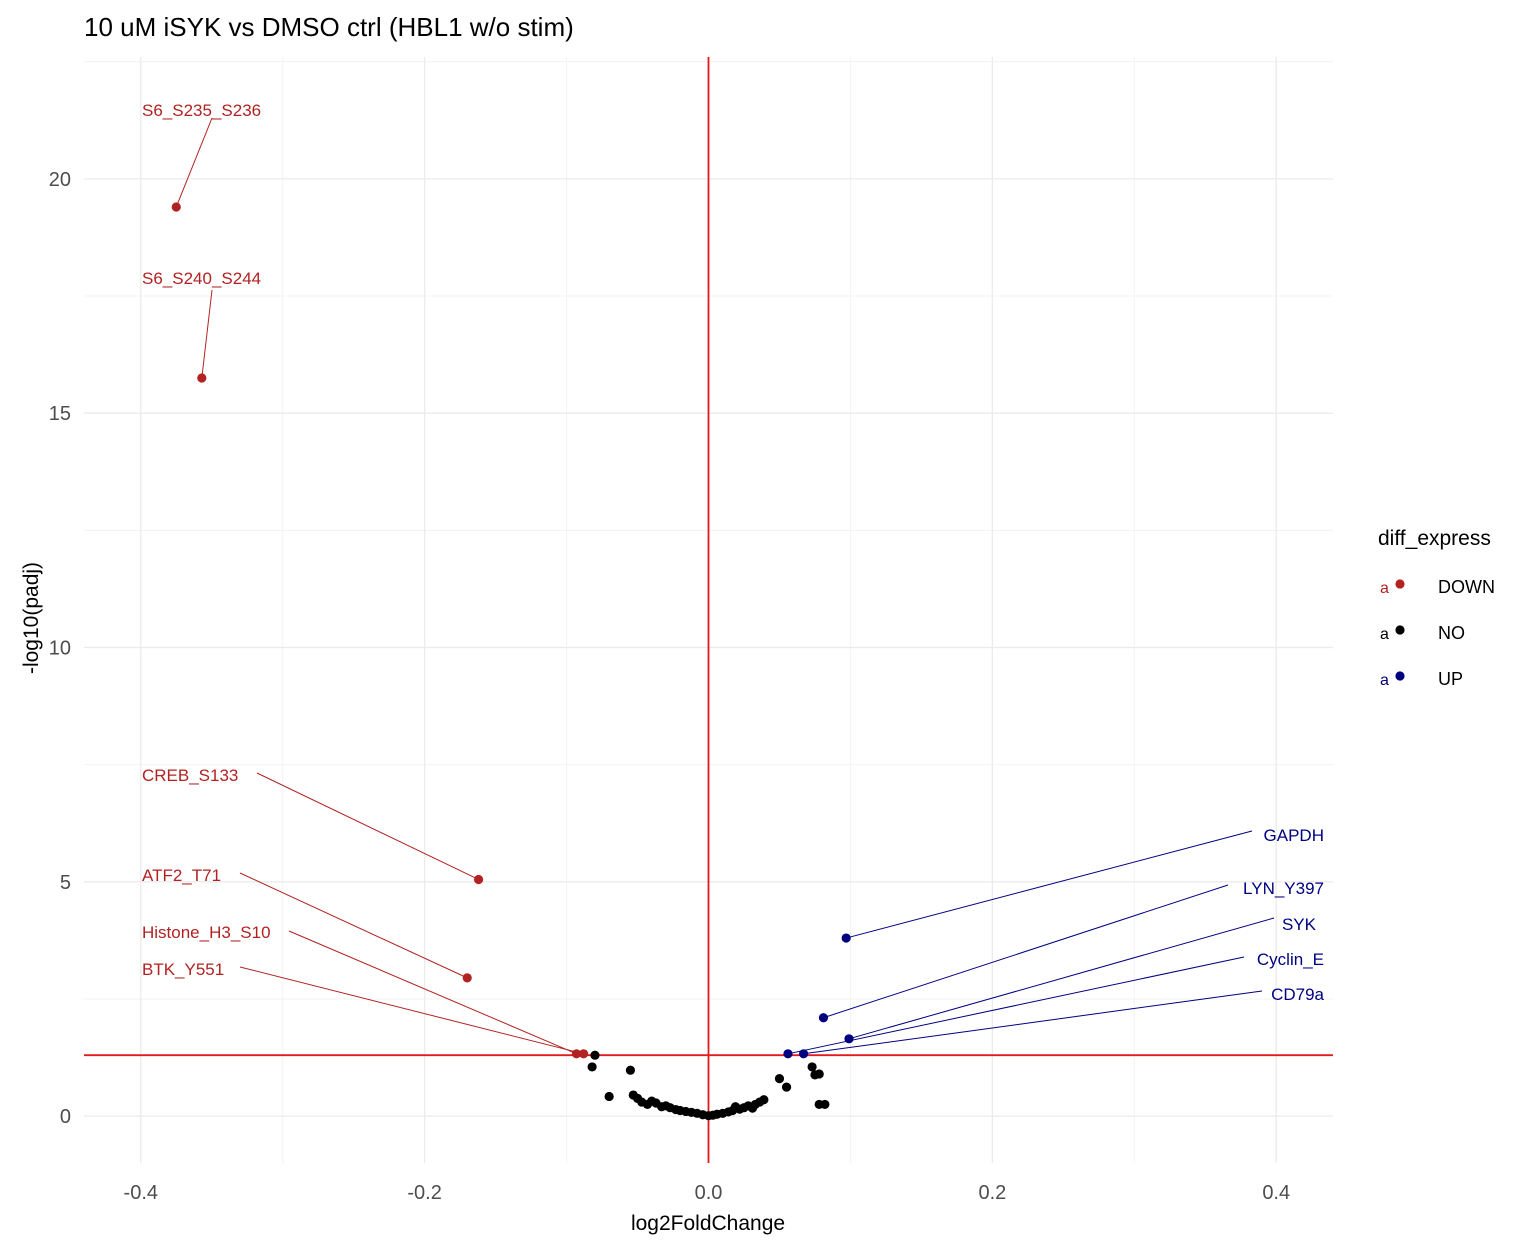 The image size is (1536, 1248). Describe the element at coordinates (60, 414) in the screenshot. I see `y-tick-label: 15` at that location.